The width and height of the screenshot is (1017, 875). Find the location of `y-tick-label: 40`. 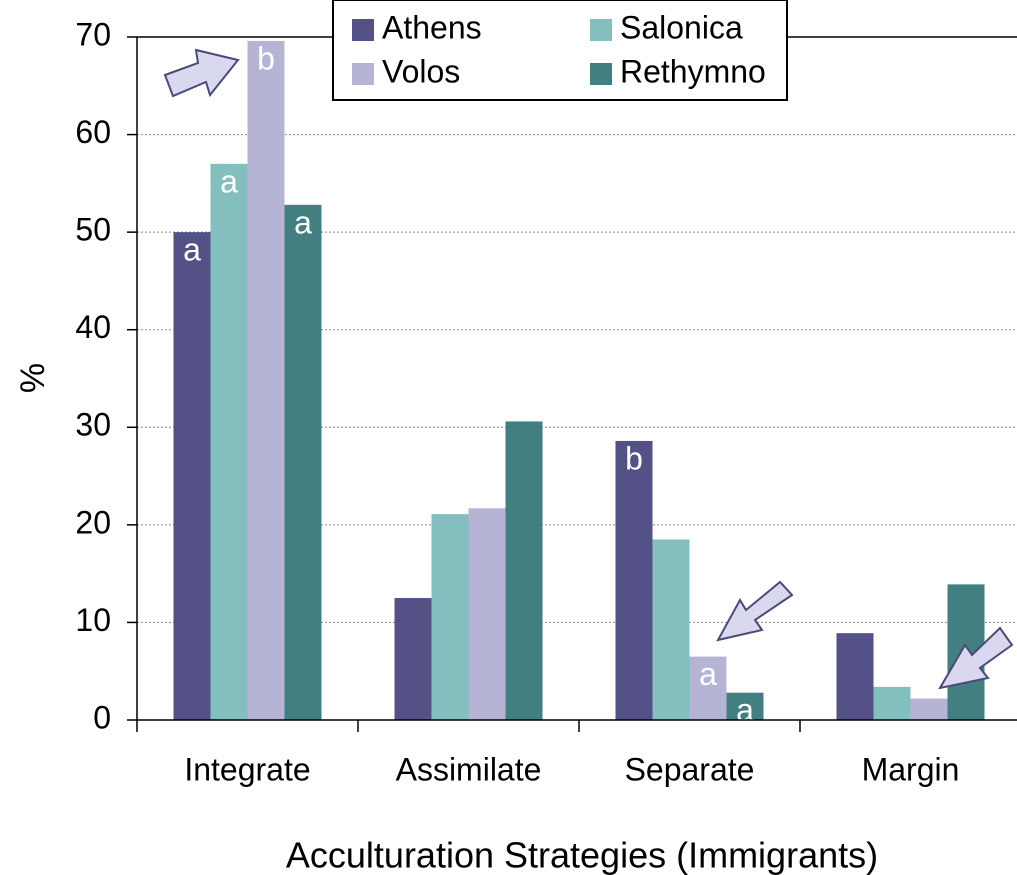

y-tick-label: 40 is located at coordinates (93, 327).